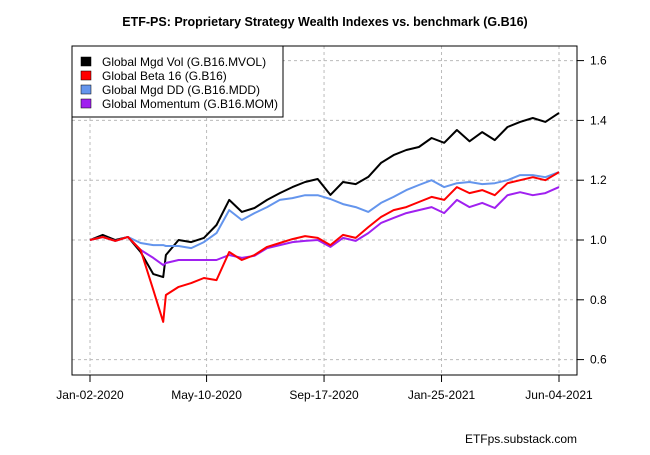 The image size is (650, 455). I want to click on legend-box, so click(177, 81).